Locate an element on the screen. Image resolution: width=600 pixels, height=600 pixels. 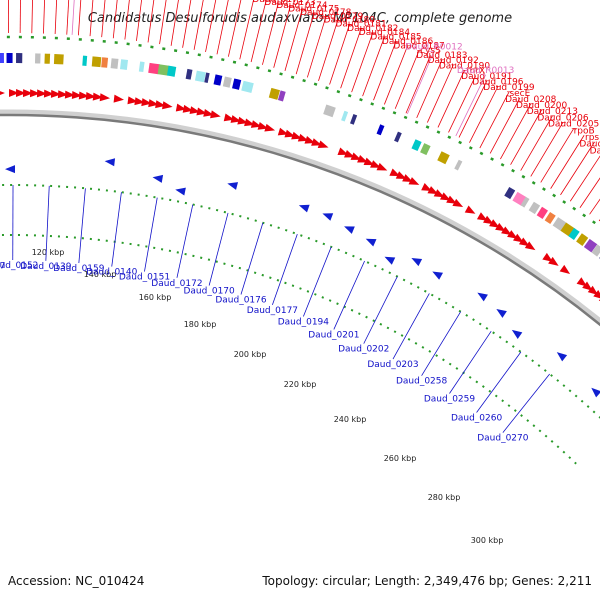
gene-label-reverse: Daud_0140 is located at coordinates (112, 273).